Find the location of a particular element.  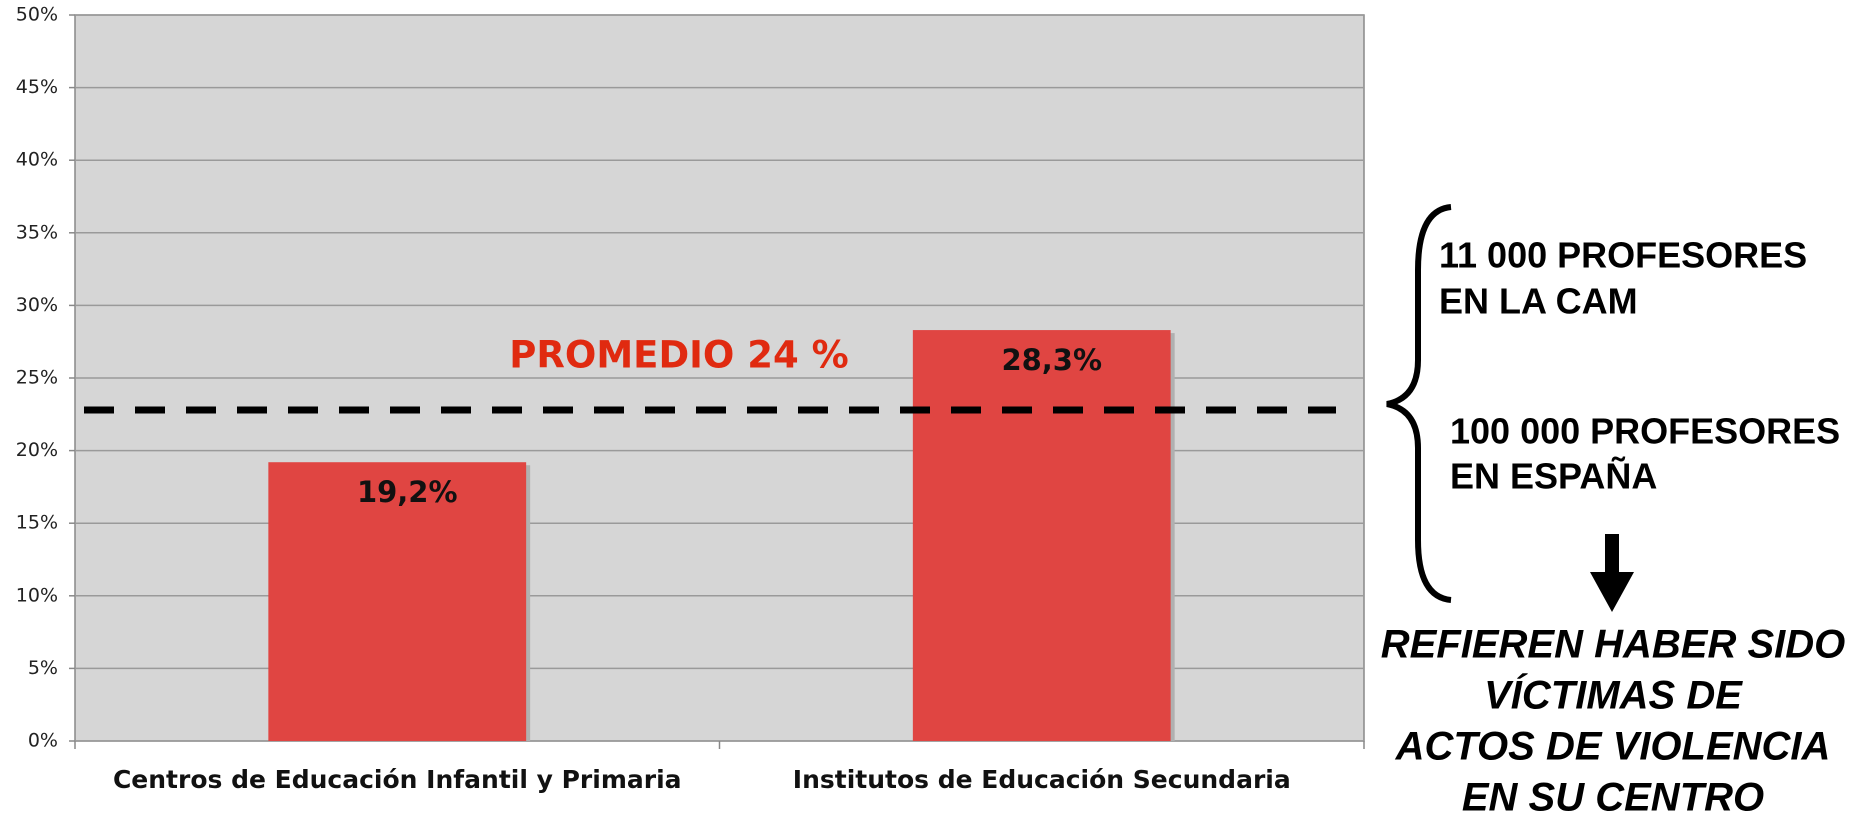

y-tick-label: 15% is located at coordinates (37, 523).